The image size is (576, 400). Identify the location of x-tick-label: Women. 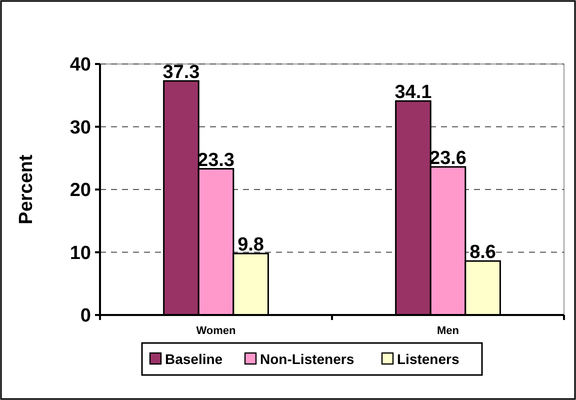
(216, 331).